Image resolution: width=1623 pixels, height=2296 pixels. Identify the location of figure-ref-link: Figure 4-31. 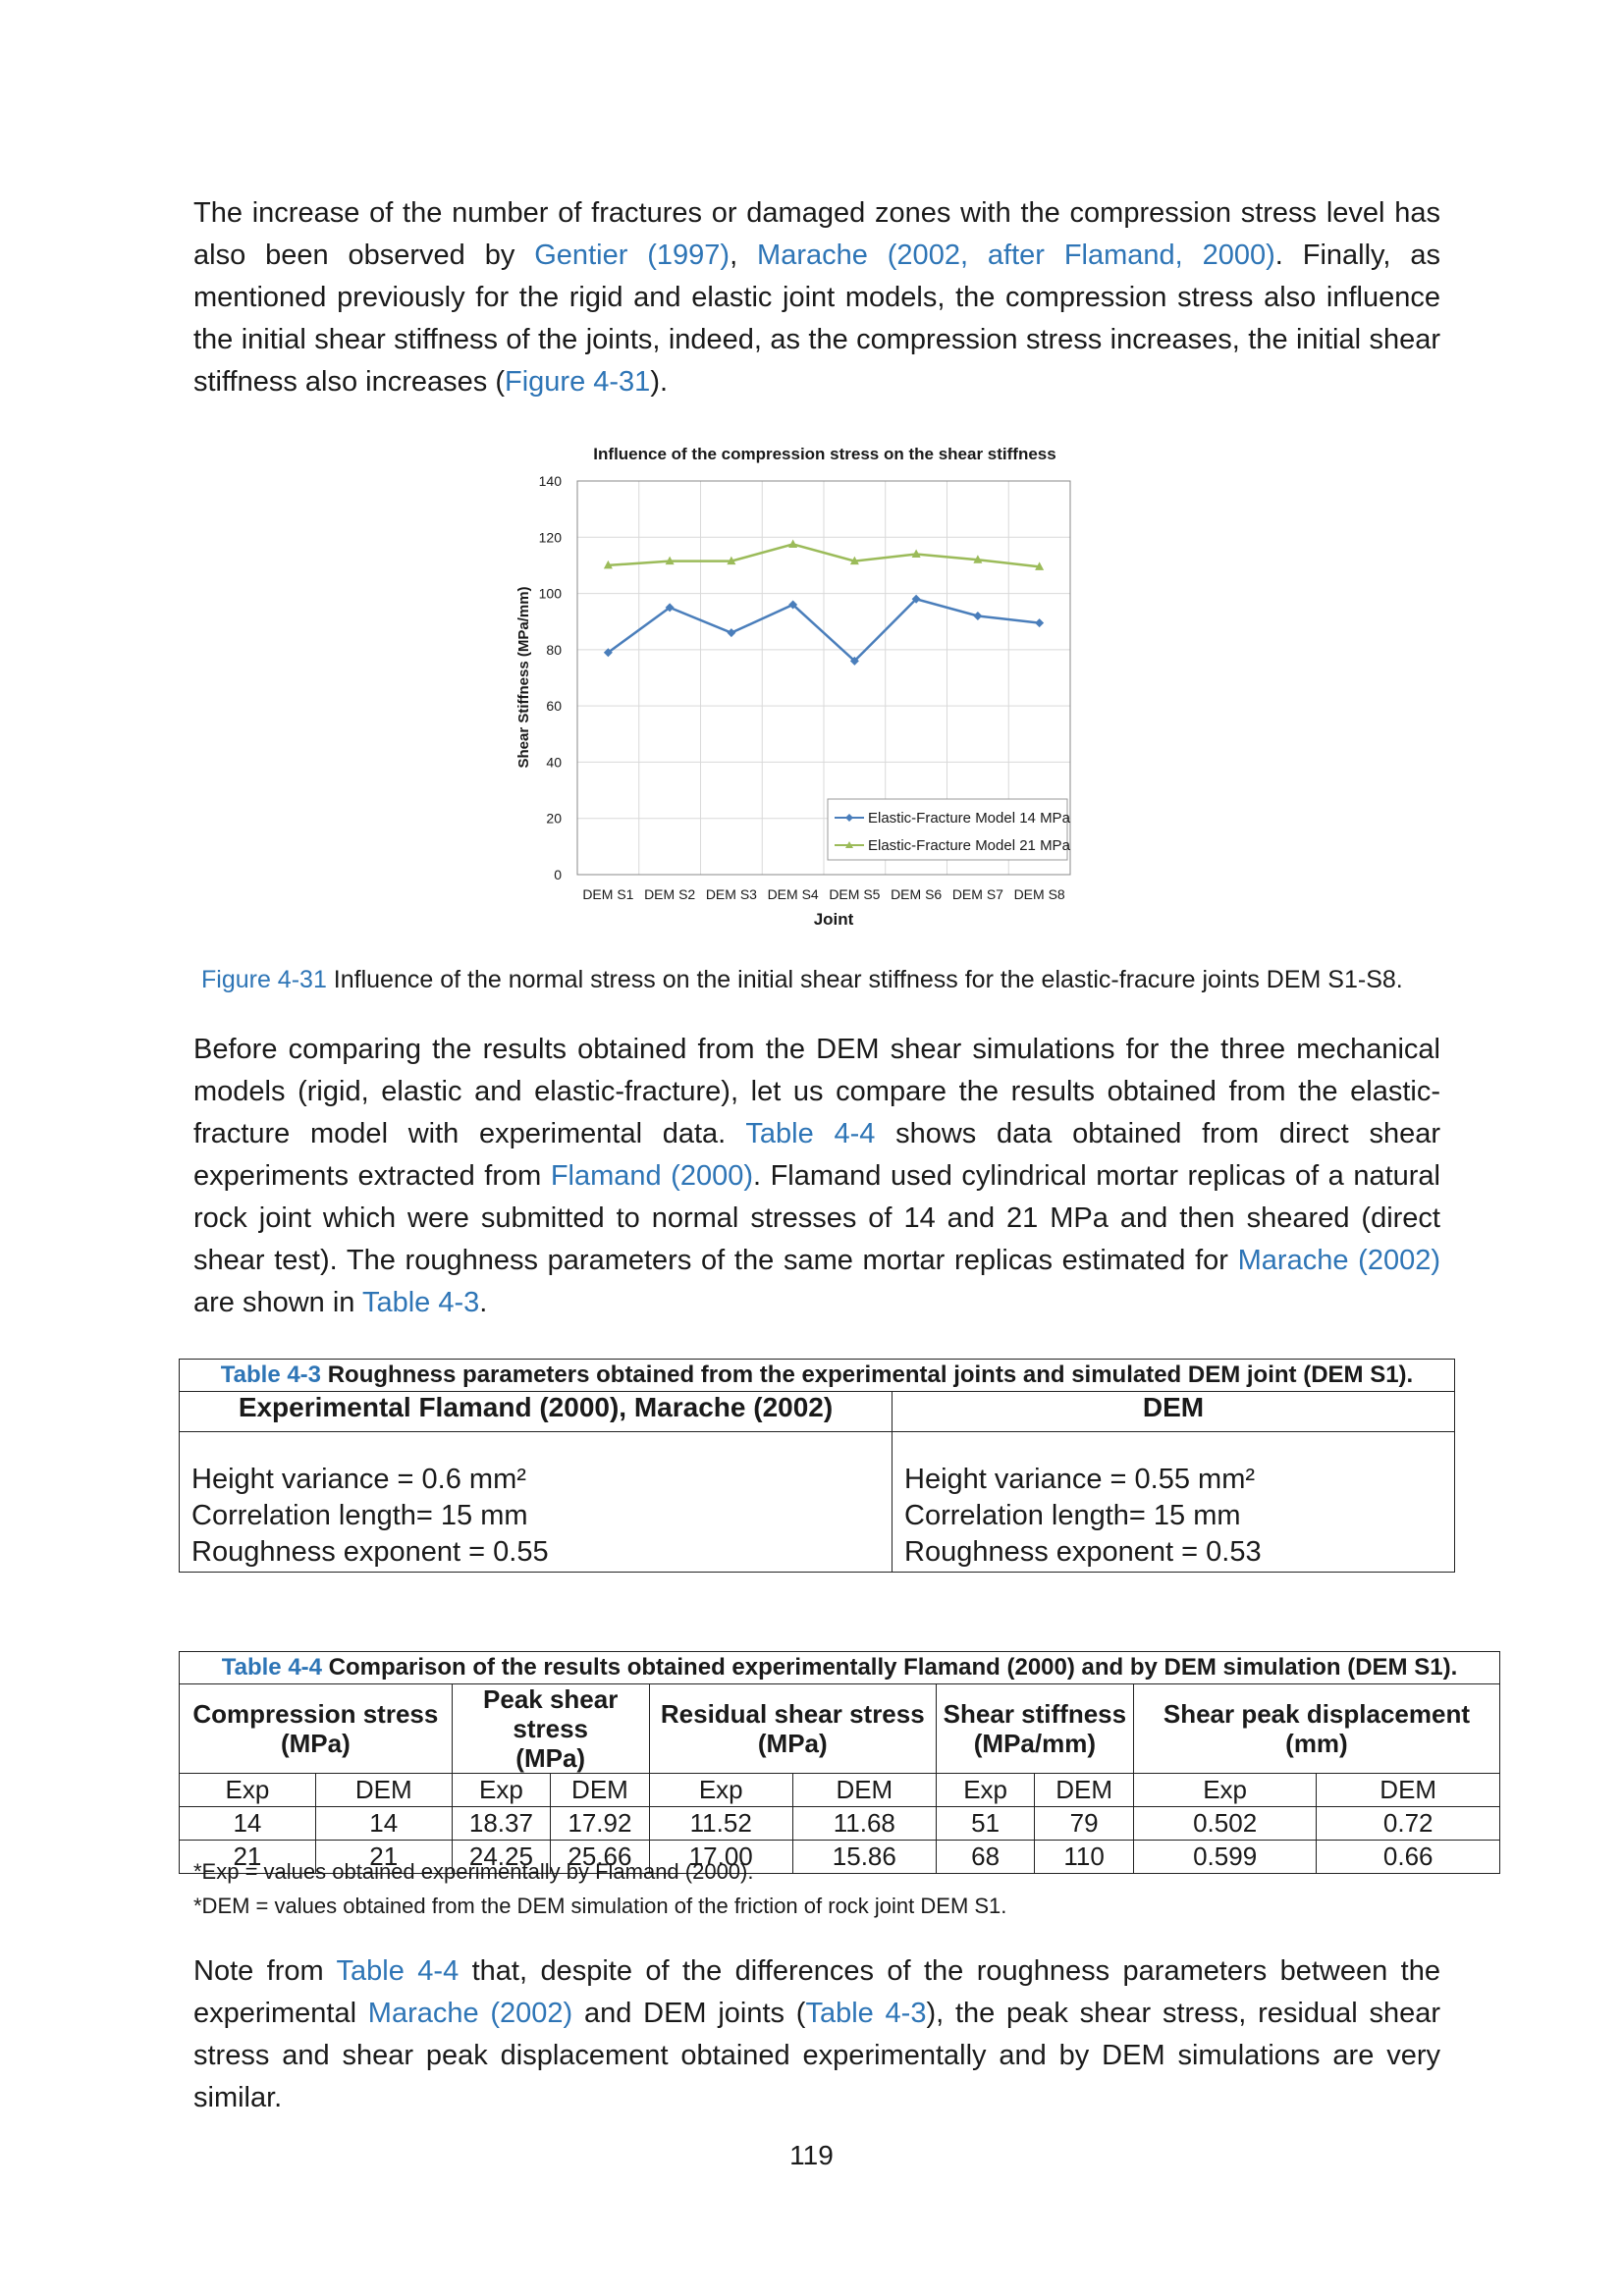
(578, 382).